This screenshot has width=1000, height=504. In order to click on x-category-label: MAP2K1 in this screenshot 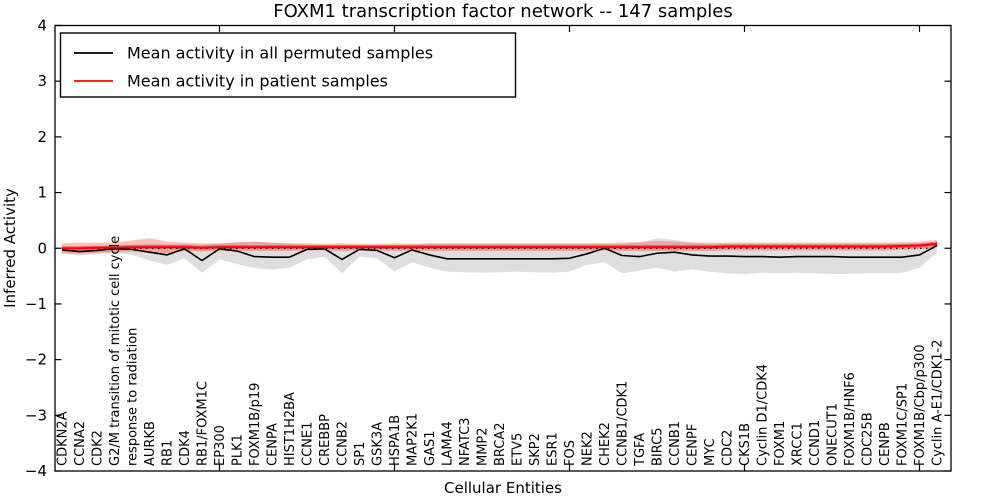, I will do `click(413, 439)`.